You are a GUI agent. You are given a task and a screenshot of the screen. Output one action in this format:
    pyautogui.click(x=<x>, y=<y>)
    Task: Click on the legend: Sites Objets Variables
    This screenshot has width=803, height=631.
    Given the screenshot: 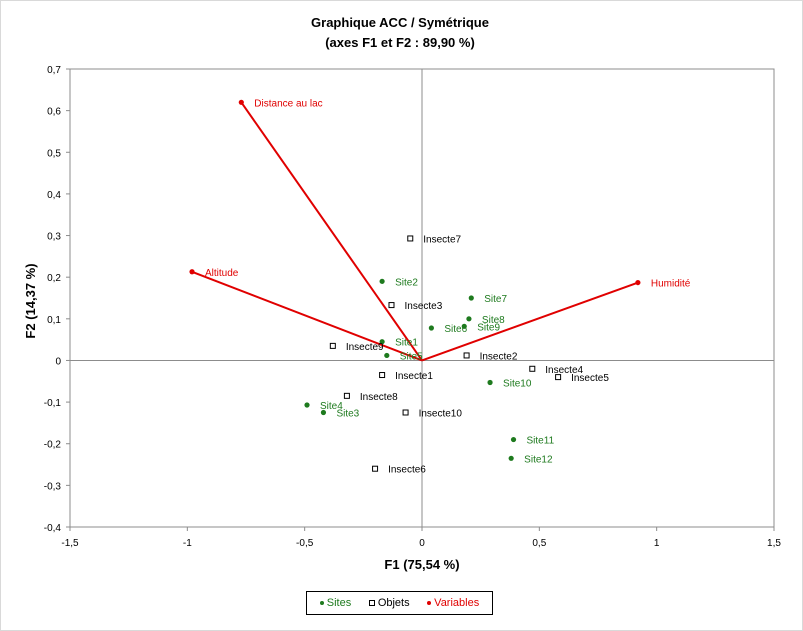 What is the action you would take?
    pyautogui.click(x=399, y=603)
    